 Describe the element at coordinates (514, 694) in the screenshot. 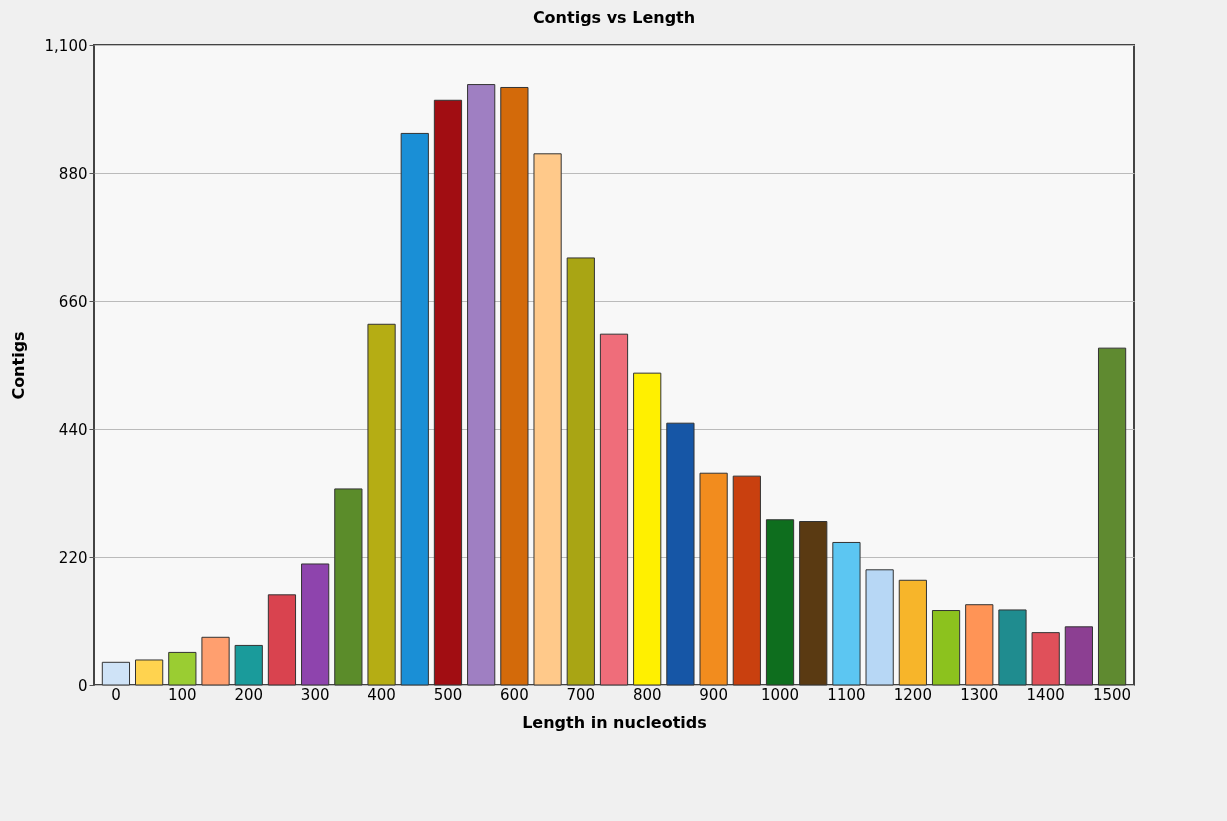

I see `x-tick-label: 600` at that location.